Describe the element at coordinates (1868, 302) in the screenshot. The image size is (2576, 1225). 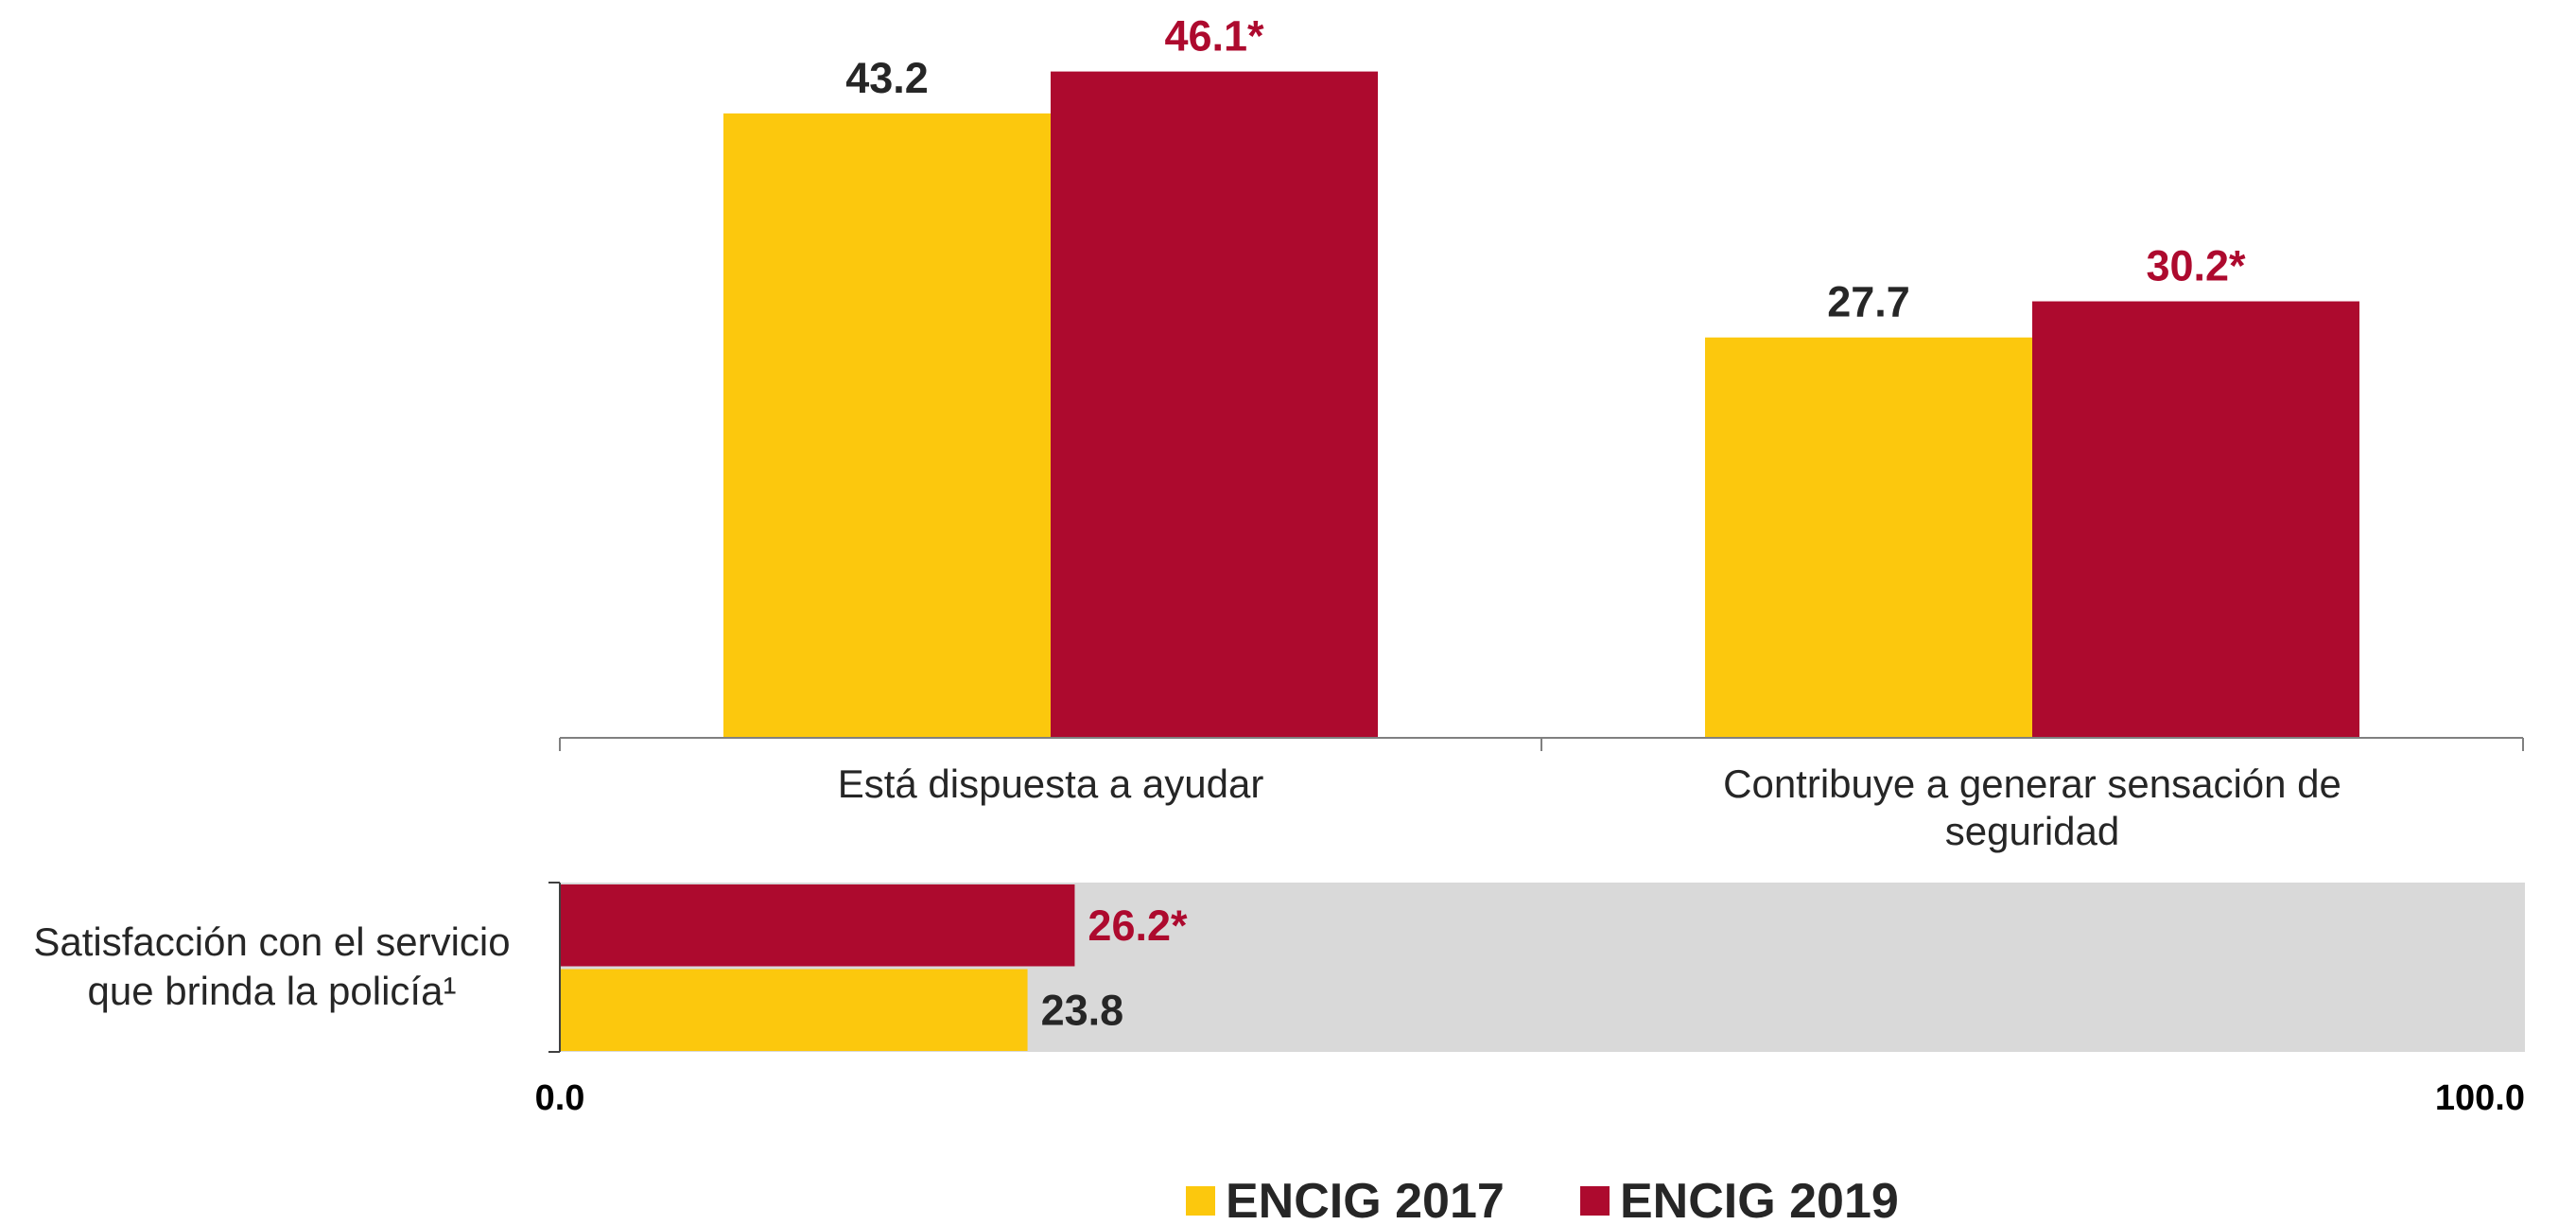
I see `data-label: 27.7` at that location.